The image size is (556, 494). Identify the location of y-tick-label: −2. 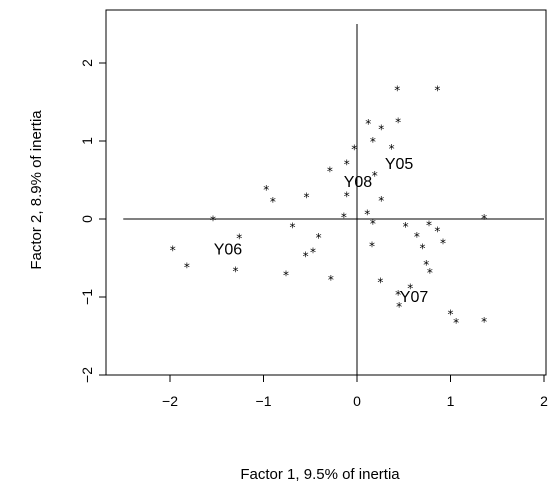
(87, 375).